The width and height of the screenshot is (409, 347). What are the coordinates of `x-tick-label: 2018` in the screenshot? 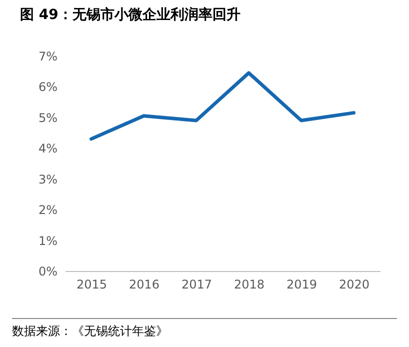 It's located at (249, 285).